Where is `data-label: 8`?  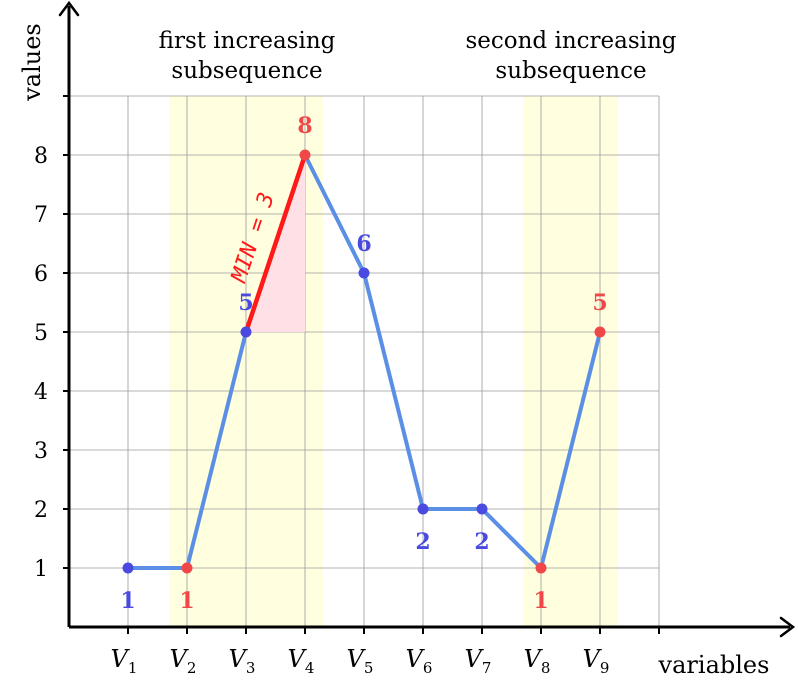
data-label: 8 is located at coordinates (304, 126).